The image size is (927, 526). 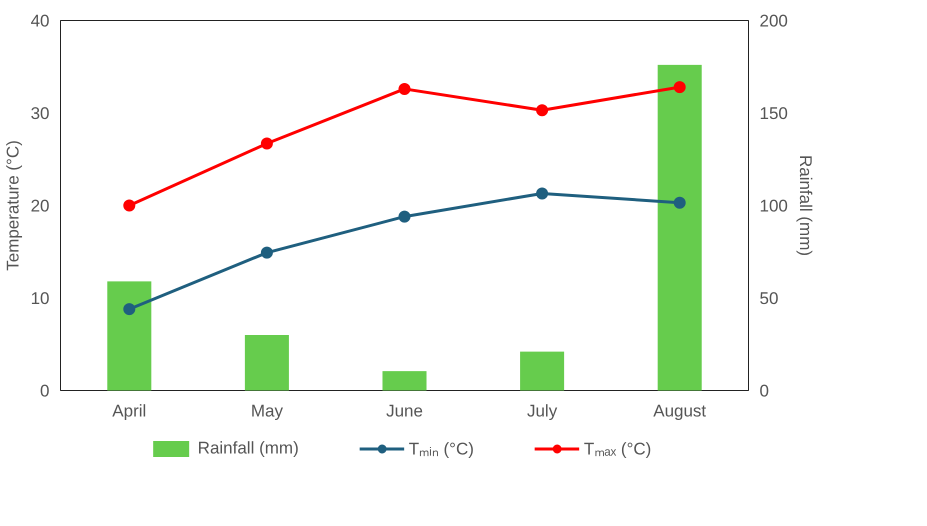 What do you see at coordinates (679, 411) in the screenshot?
I see `x-tick-label: August` at bounding box center [679, 411].